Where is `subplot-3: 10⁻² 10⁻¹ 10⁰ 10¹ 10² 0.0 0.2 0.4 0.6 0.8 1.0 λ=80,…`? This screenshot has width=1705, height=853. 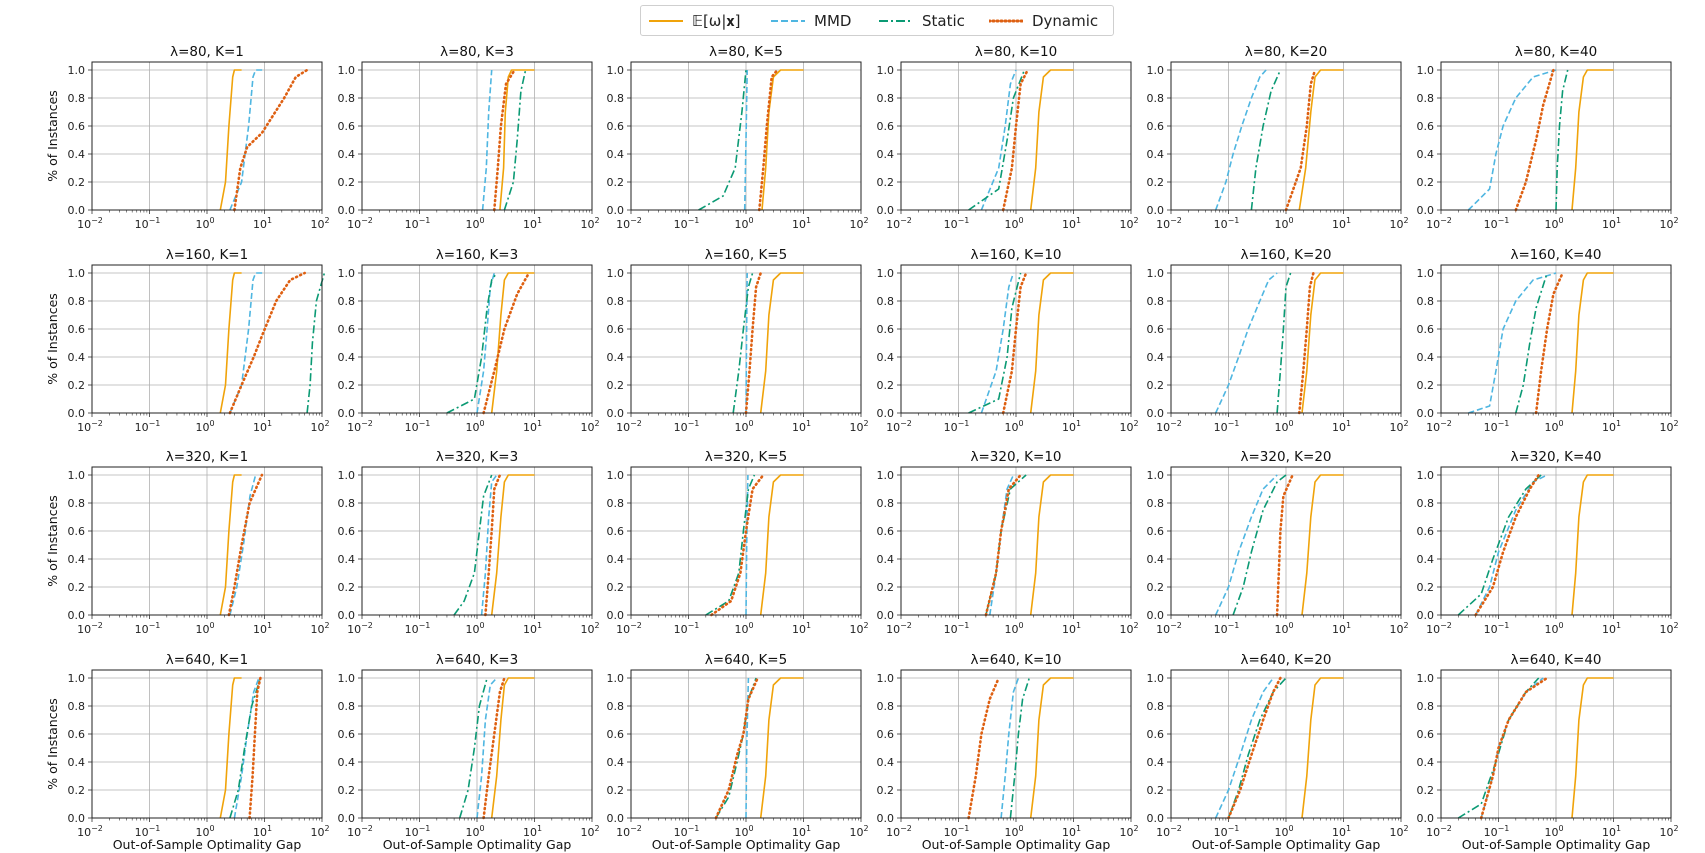 subplot-3: 10⁻² 10⁻¹ 10⁰ 10¹ 10² 0.0 0.2 0.4 0.6 0.8 1.0 λ=80,… is located at coordinates (738, 137).